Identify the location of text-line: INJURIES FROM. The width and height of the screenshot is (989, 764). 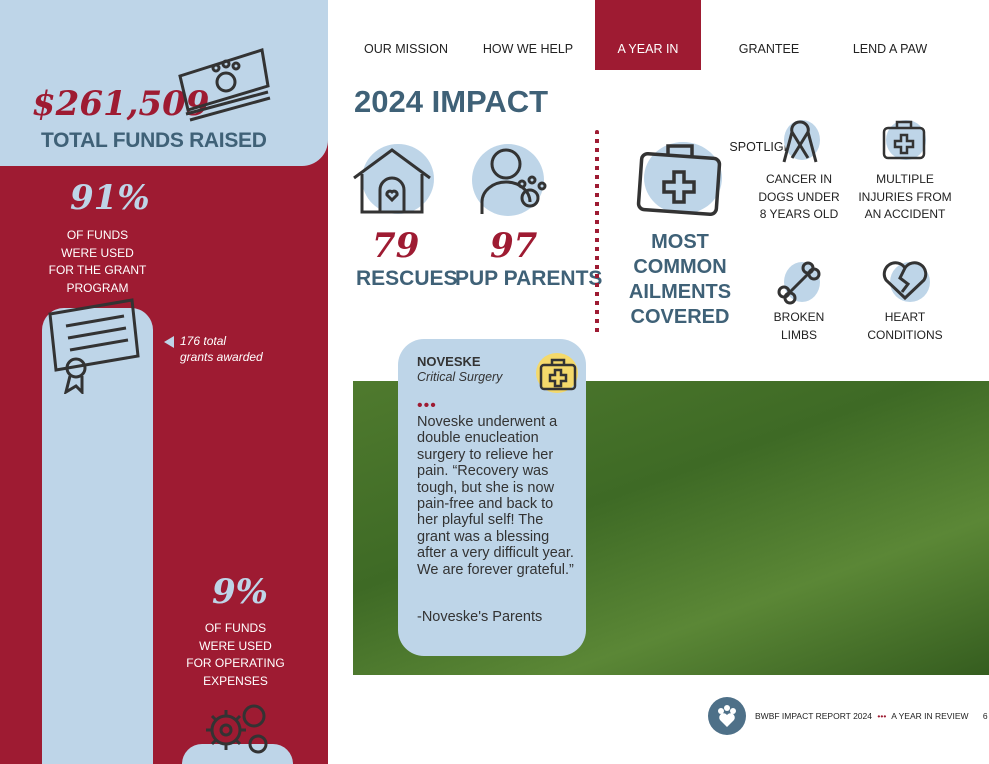
(905, 196).